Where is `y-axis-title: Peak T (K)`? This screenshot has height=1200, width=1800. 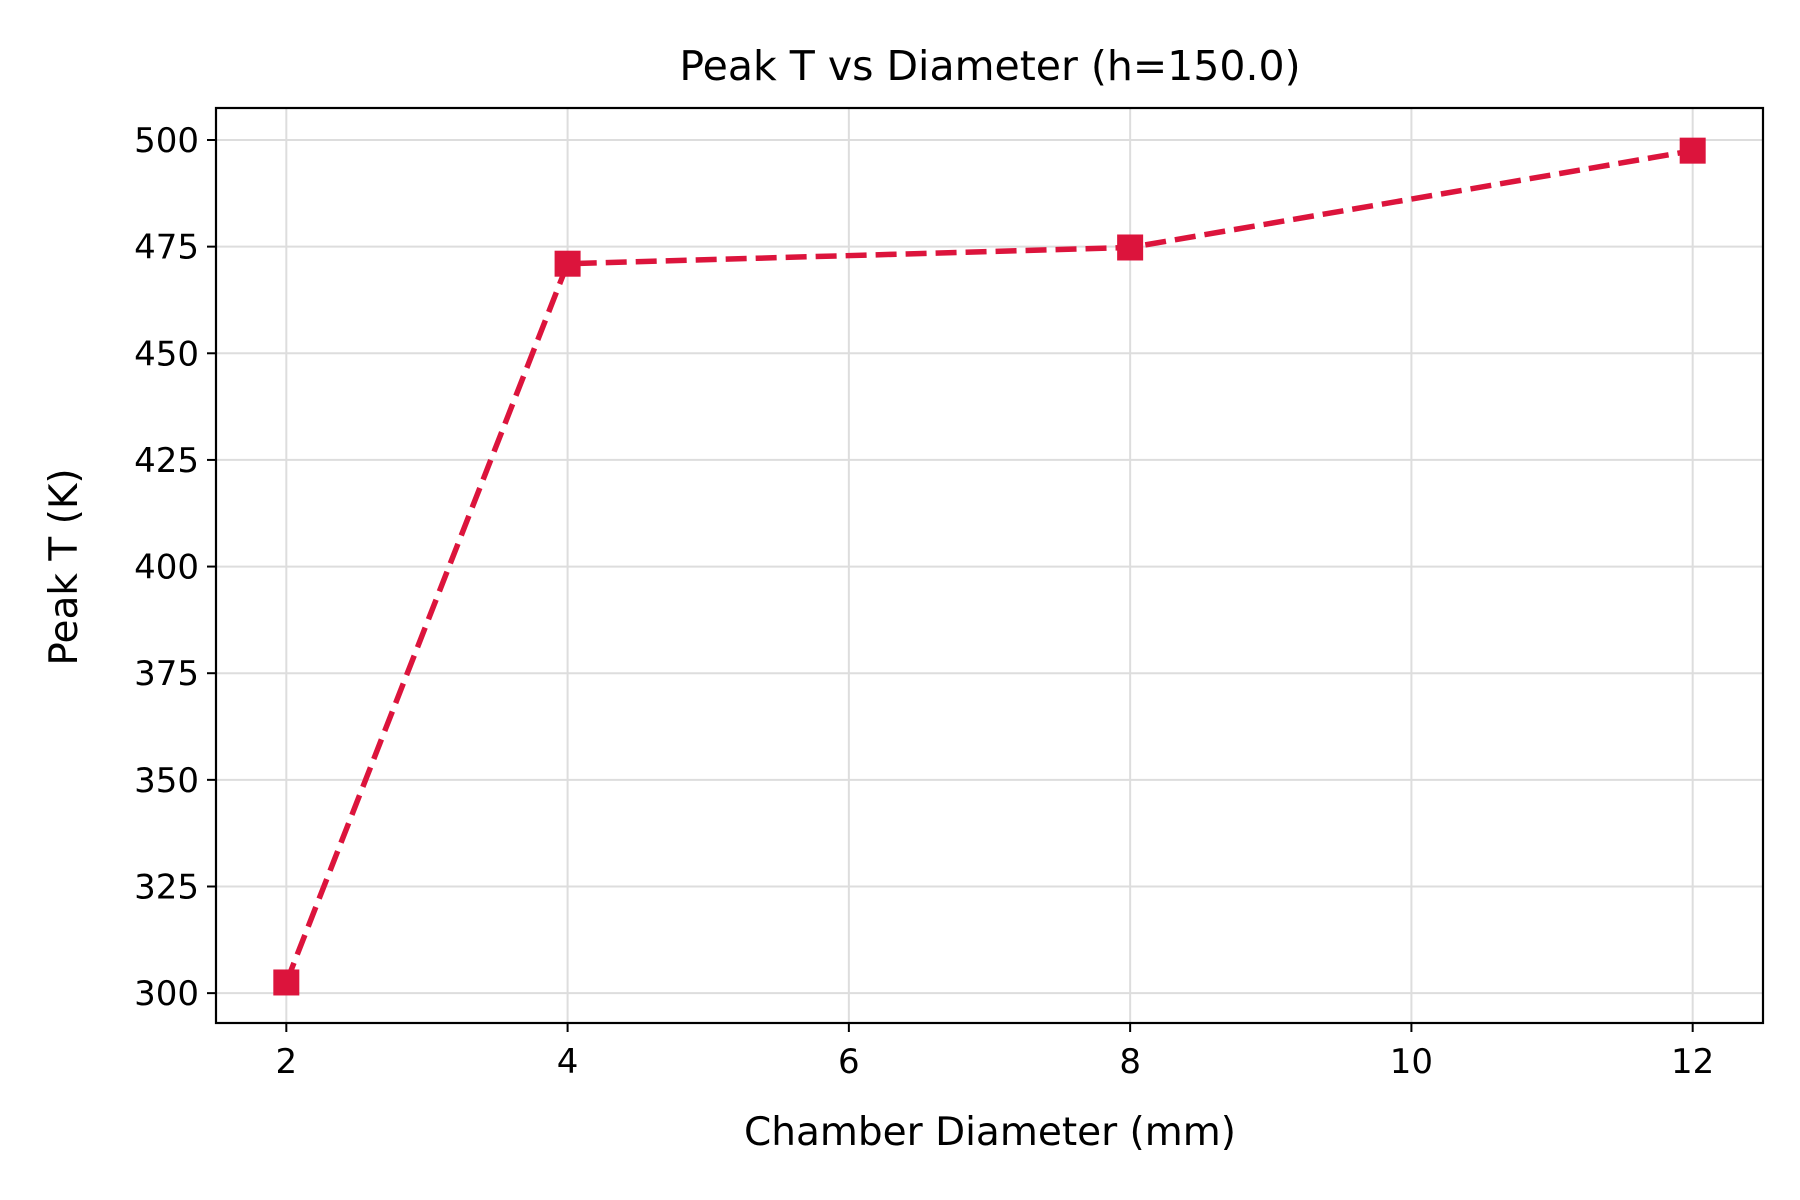 y-axis-title: Peak T (K) is located at coordinates (64, 566).